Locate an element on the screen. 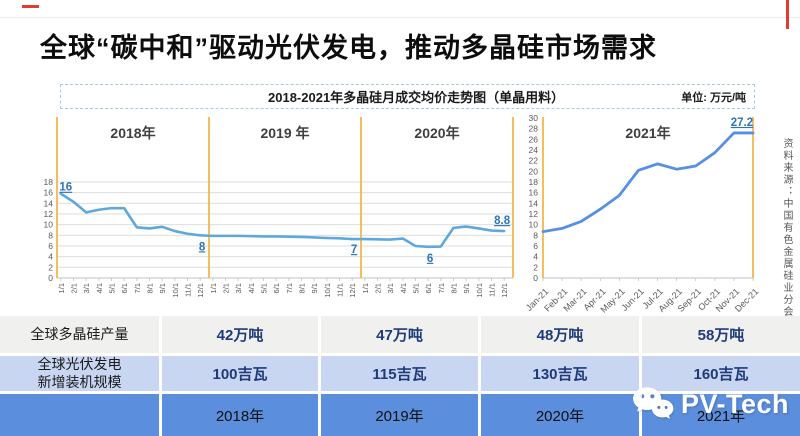  red-accent-dash is located at coordinates (30, 6).